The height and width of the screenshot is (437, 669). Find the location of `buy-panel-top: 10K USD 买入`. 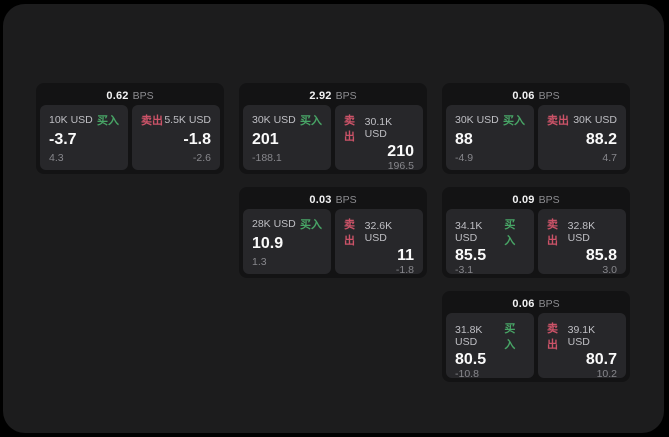

buy-panel-top: 10K USD 买入 is located at coordinates (84, 120).